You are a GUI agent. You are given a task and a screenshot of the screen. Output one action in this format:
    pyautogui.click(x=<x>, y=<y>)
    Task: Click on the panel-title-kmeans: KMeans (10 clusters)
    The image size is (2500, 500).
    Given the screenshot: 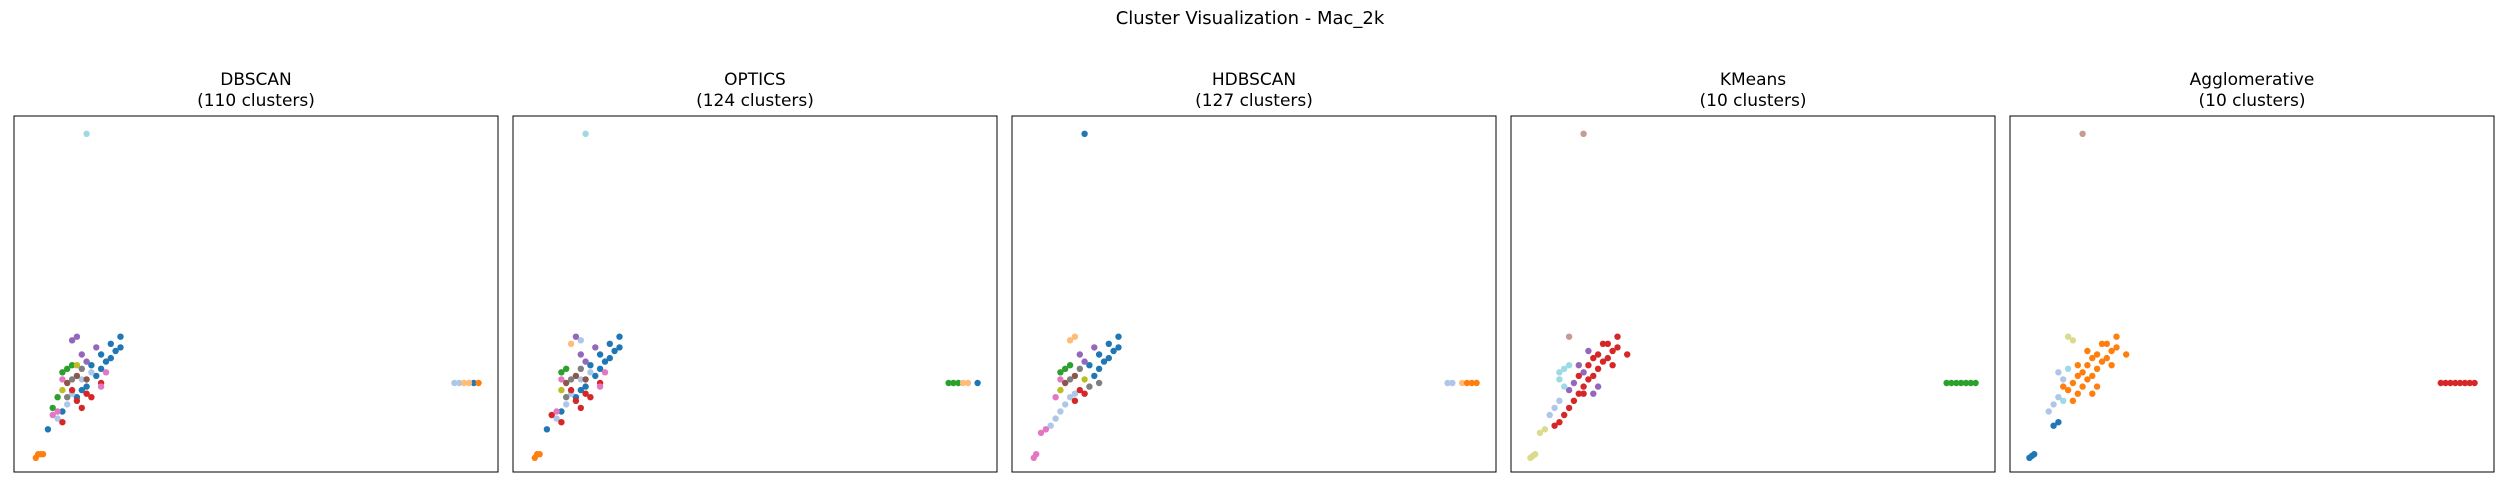 What is the action you would take?
    pyautogui.click(x=1753, y=91)
    